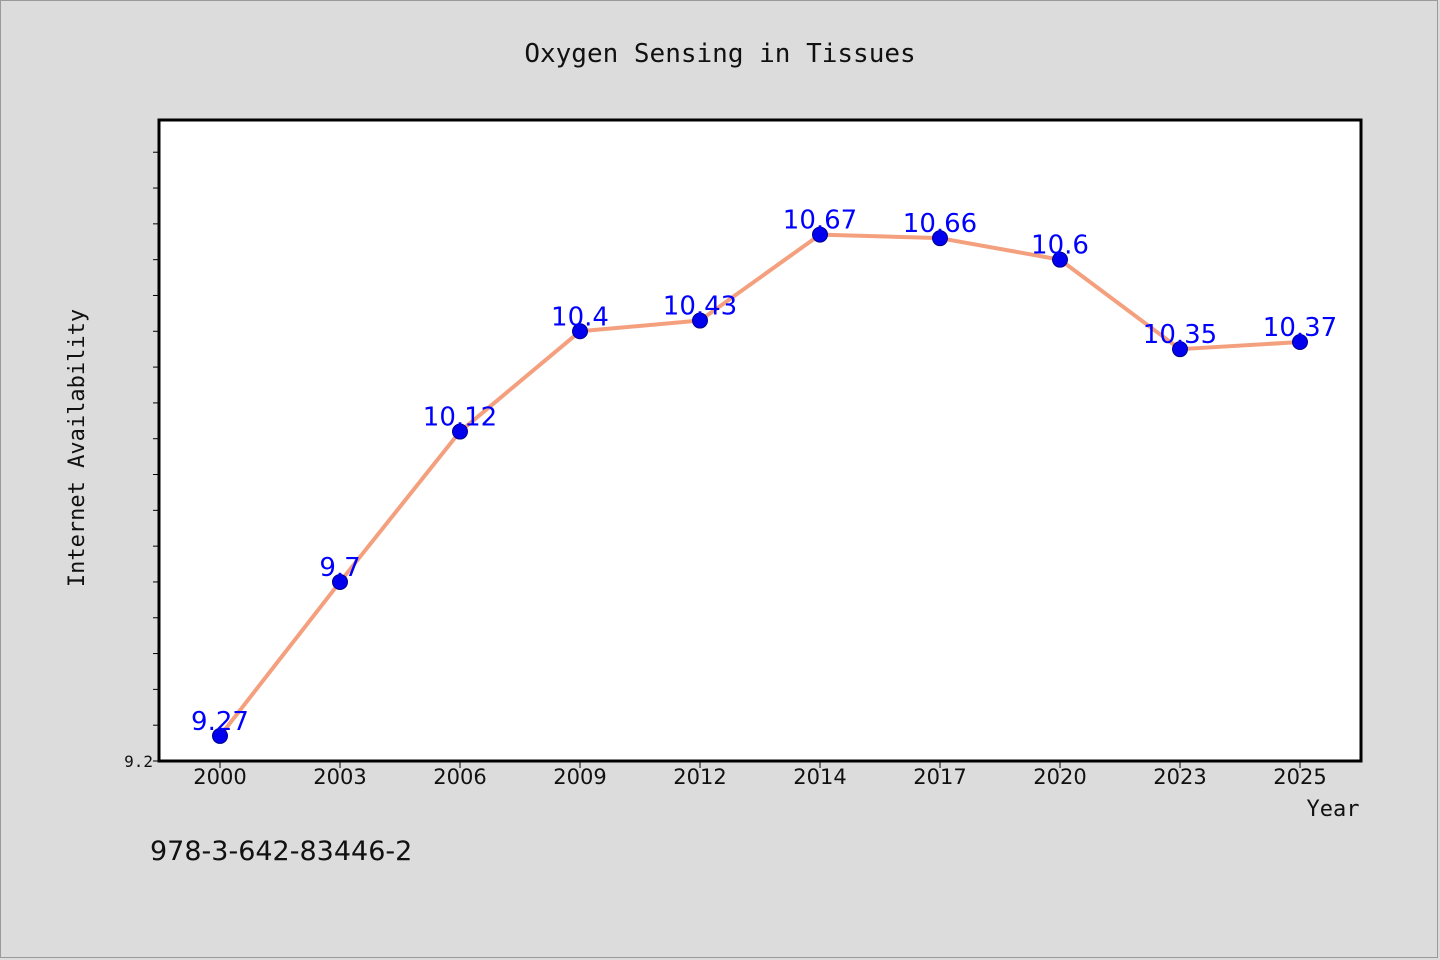 This screenshot has width=1440, height=960. I want to click on data-label: 9.27, so click(220, 722).